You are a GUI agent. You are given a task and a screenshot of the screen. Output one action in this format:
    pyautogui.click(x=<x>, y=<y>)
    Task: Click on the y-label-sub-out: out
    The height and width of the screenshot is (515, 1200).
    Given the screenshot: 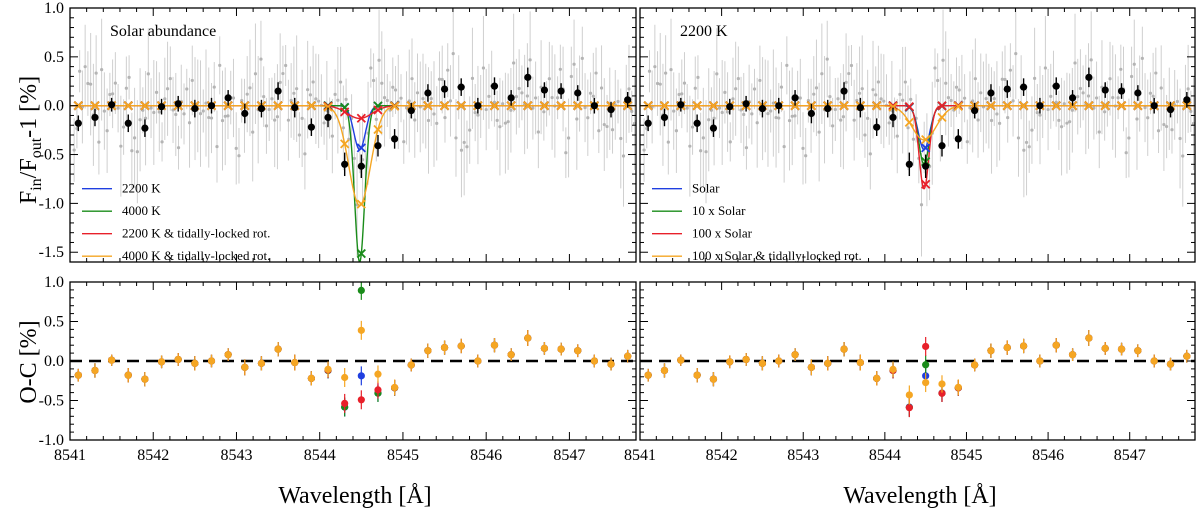 What is the action you would take?
    pyautogui.click(x=36, y=147)
    